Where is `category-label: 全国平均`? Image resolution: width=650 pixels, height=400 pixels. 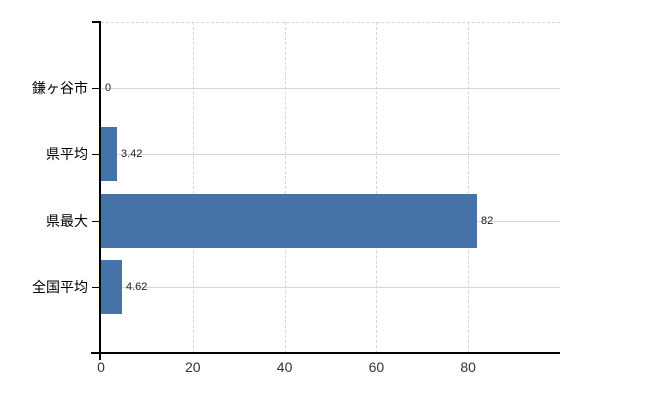
category-label: 全国平均 is located at coordinates (60, 286).